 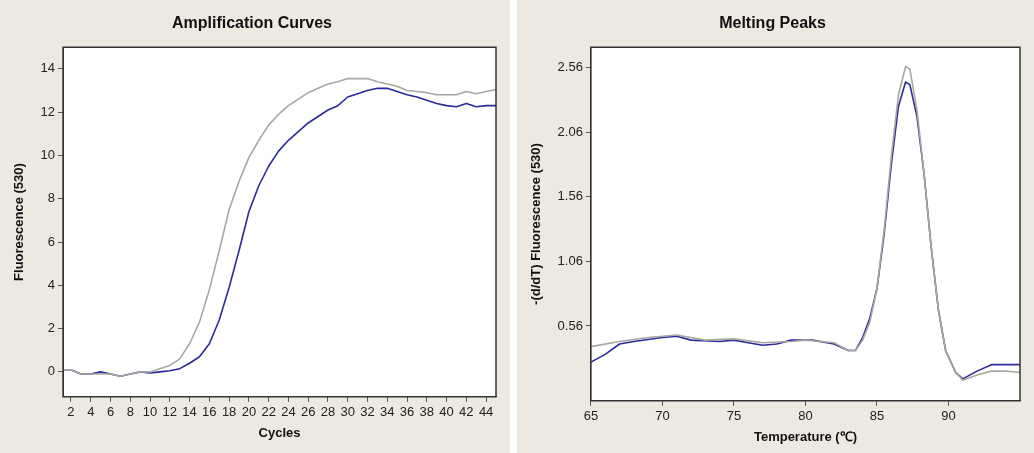 I want to click on x-tick-label: 18, so click(x=229, y=412).